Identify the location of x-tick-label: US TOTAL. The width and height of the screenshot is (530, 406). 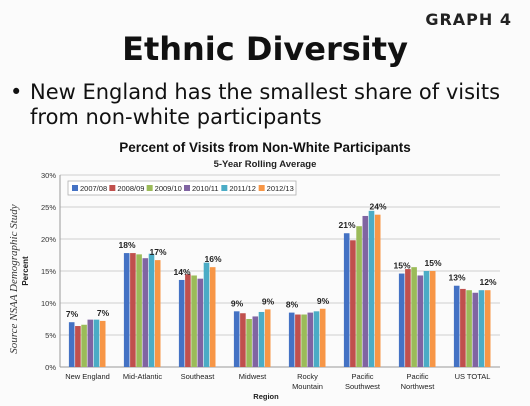
(473, 376).